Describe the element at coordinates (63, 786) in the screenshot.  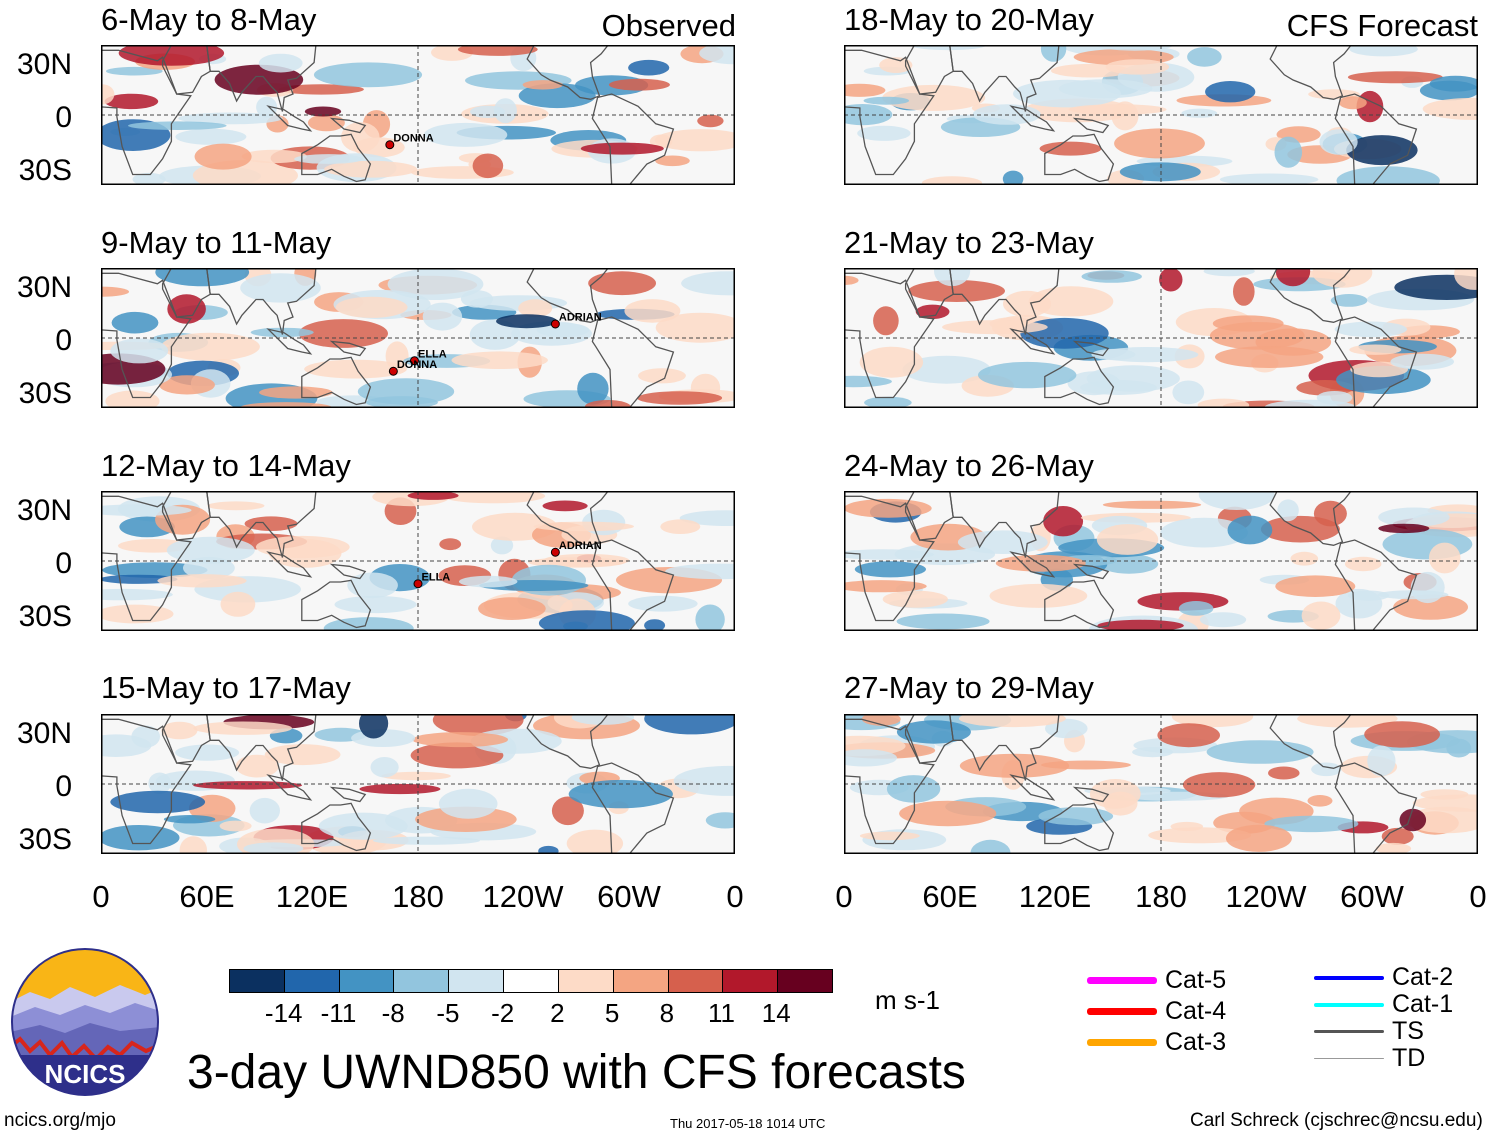
I see `lat-label: 0` at that location.